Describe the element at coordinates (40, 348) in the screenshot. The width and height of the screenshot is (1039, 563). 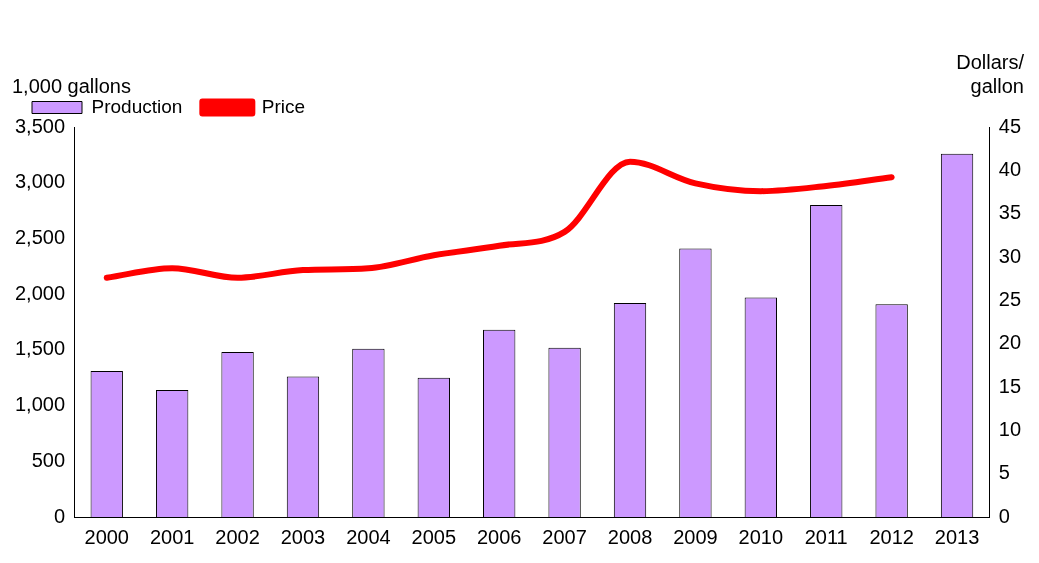
I see `y-tick-label: 1,500` at that location.